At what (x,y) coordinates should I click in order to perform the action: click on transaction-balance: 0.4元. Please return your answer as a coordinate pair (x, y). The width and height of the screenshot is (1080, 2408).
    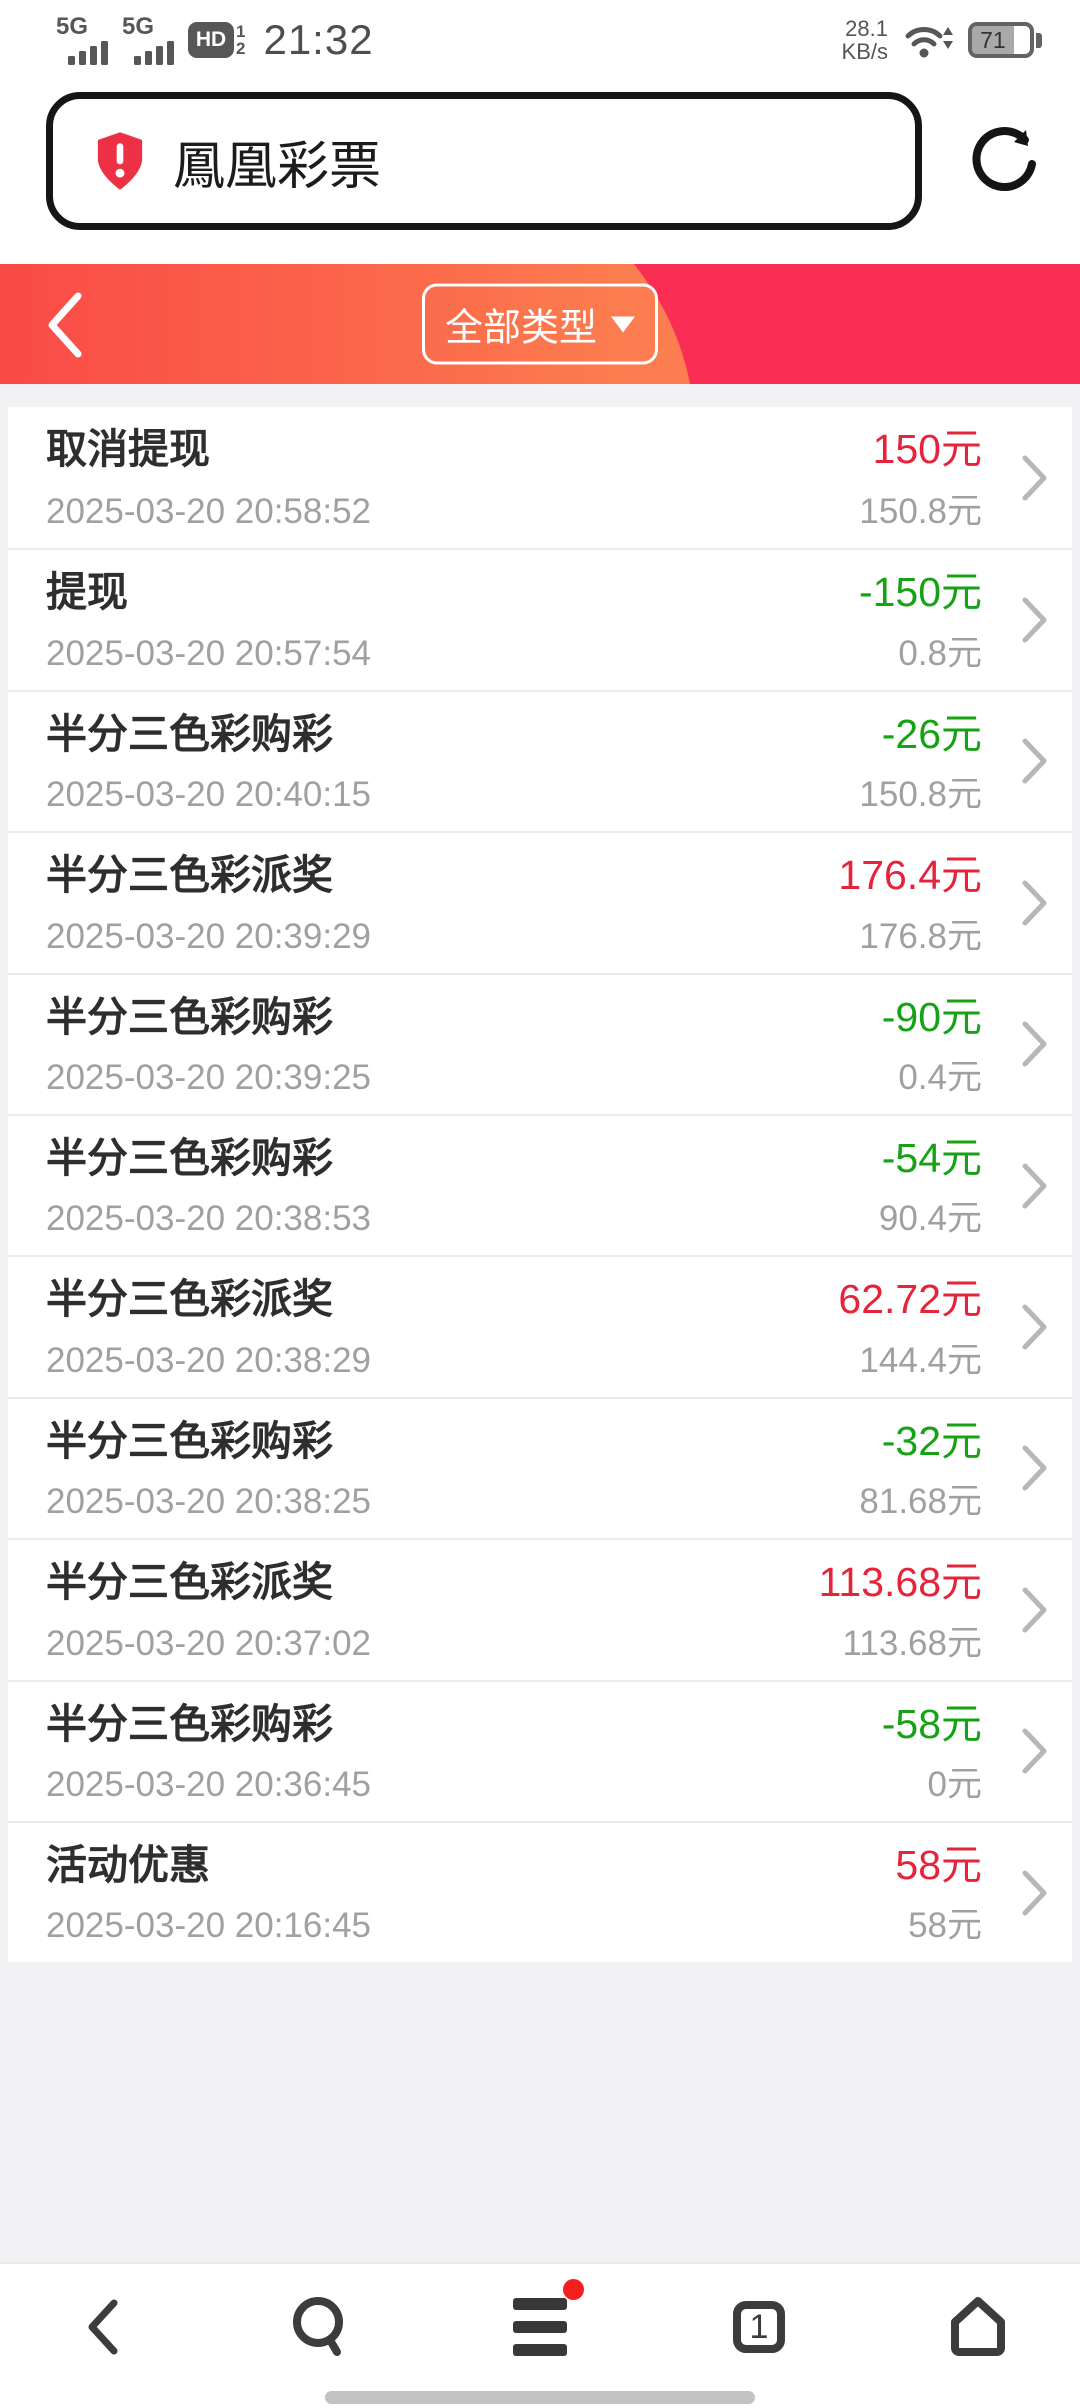
    Looking at the image, I should click on (940, 1077).